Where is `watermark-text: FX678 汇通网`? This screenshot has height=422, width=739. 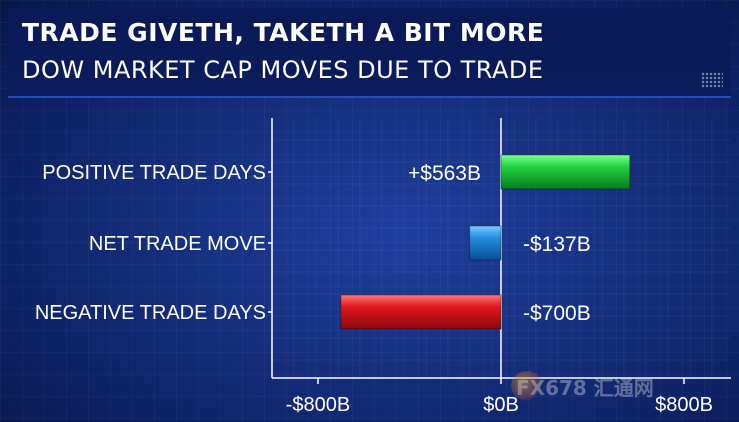 watermark-text: FX678 汇通网 is located at coordinates (585, 388).